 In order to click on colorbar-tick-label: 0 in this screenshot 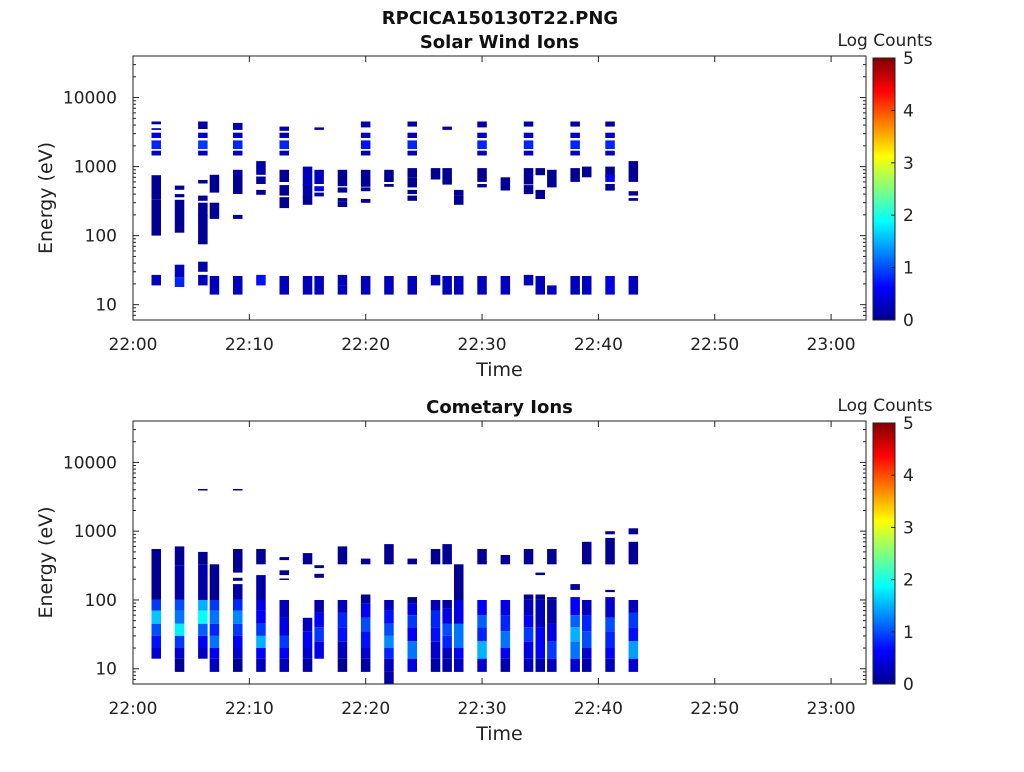, I will do `click(908, 685)`.